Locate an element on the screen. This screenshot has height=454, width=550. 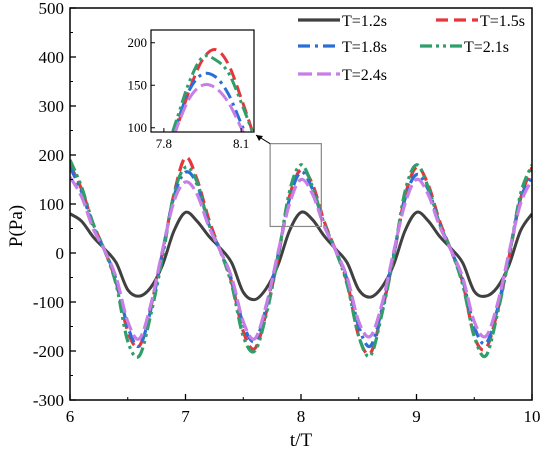
inset-lines is located at coordinates (212, 90).